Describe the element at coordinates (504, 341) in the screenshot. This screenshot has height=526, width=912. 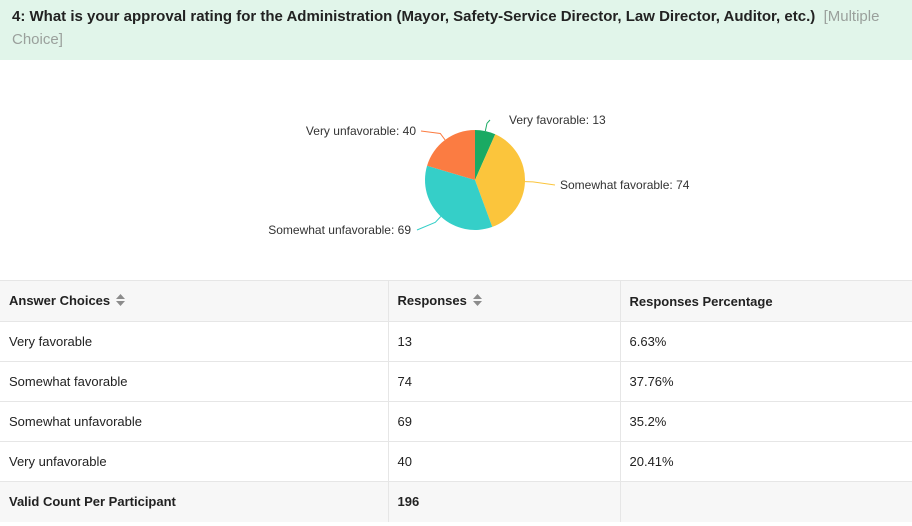
I see `cell-responses: 13` at that location.